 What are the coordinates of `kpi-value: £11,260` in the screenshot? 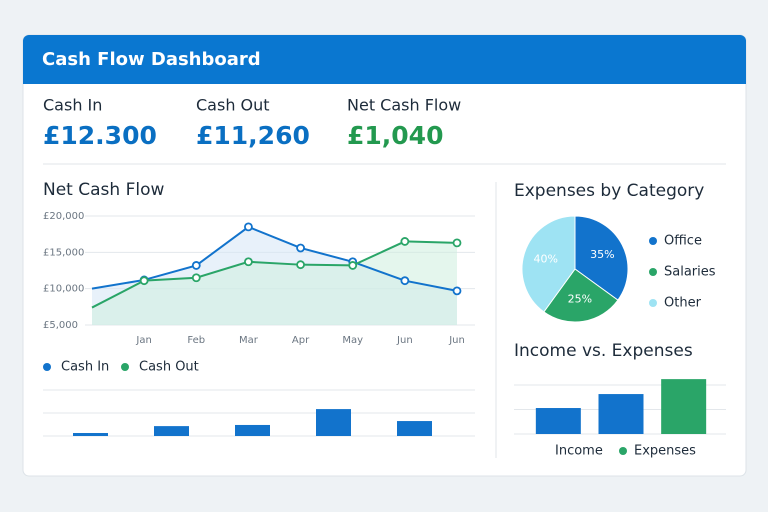 It's located at (253, 135).